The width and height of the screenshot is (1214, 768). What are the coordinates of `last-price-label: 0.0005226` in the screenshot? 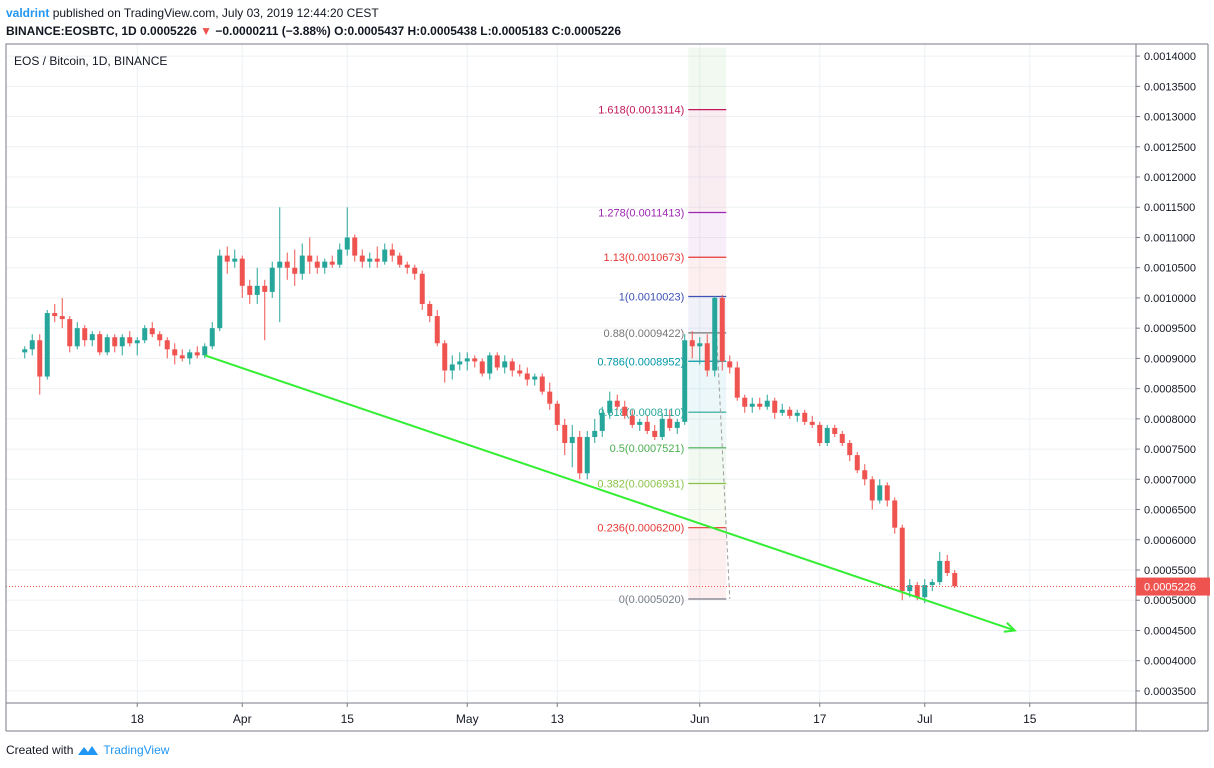 It's located at (1170, 588).